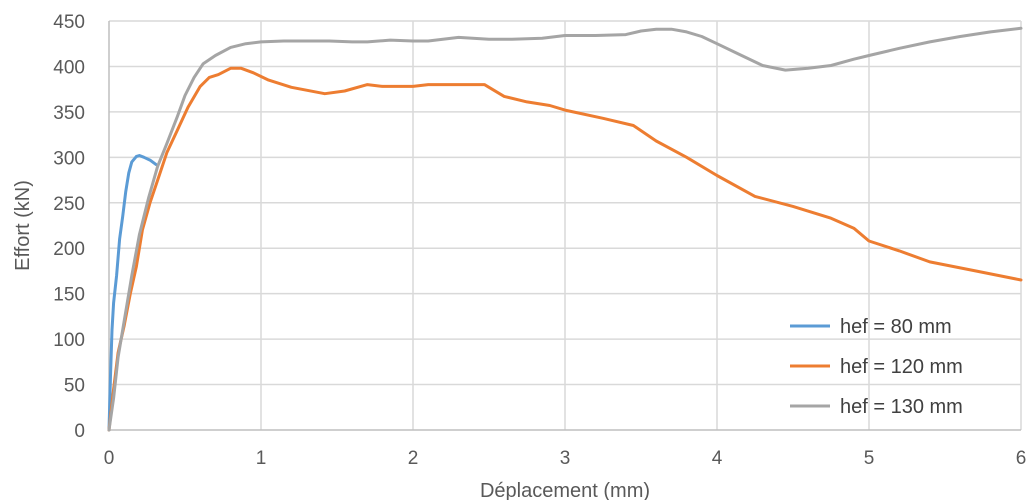 This screenshot has width=1031, height=500. What do you see at coordinates (69, 295) in the screenshot?
I see `y-tick-label: 150` at bounding box center [69, 295].